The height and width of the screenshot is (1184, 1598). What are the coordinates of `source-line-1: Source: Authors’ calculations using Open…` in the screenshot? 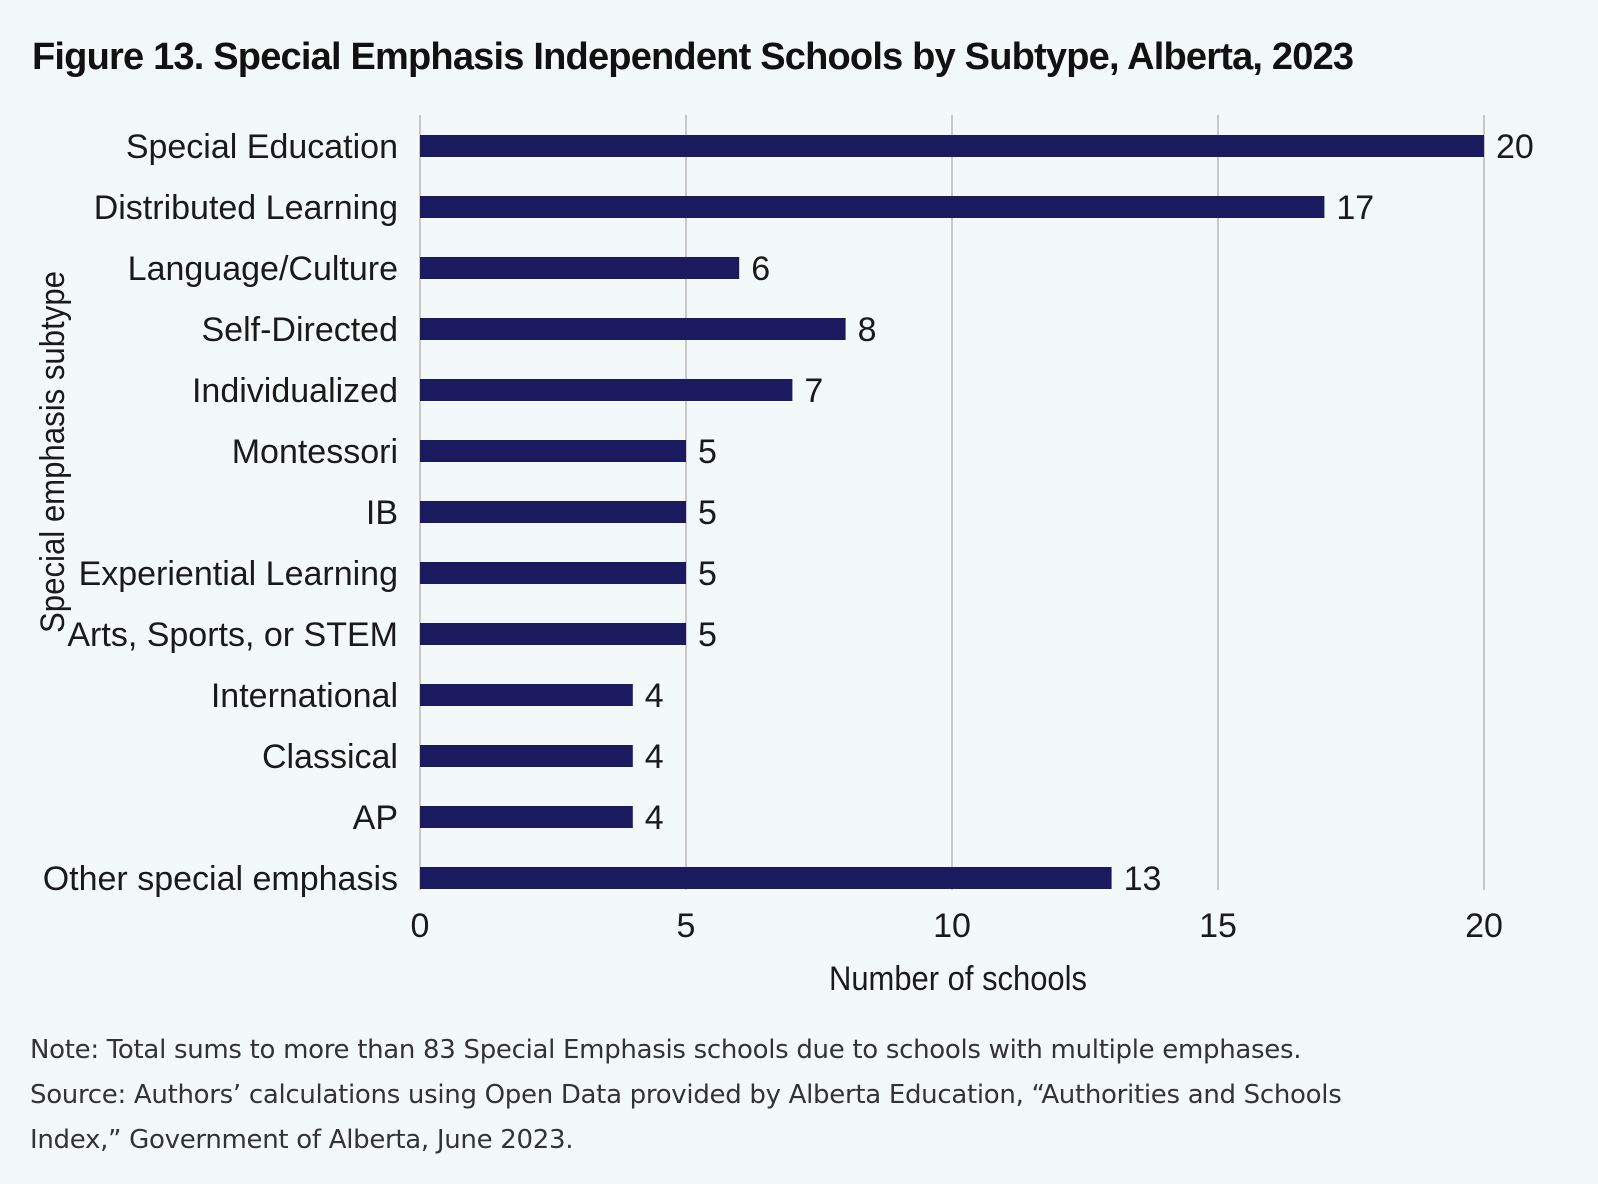 It's located at (686, 1095).